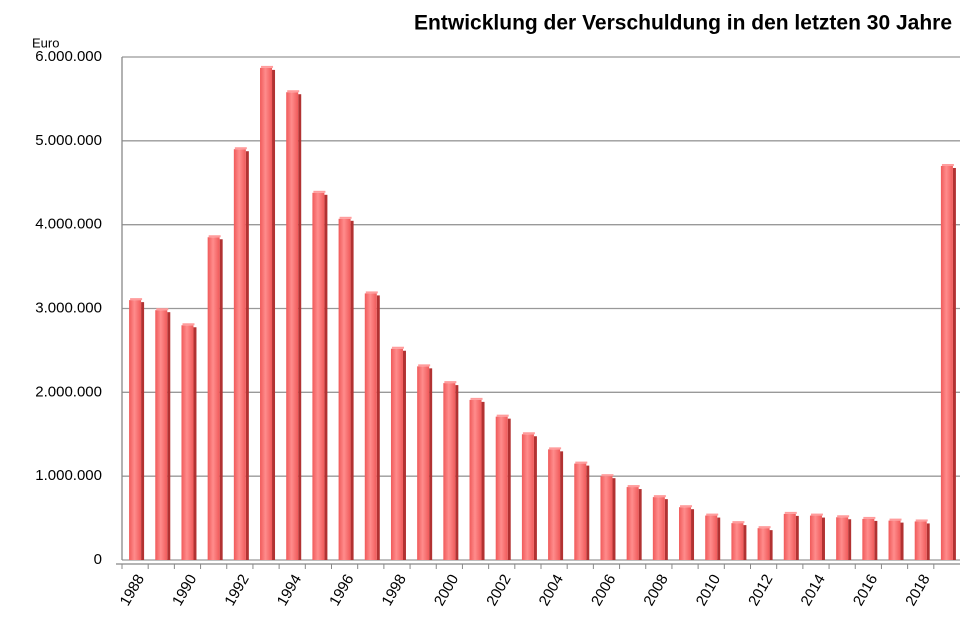  What do you see at coordinates (68, 224) in the screenshot?
I see `y-tick-label: 4.000.000` at bounding box center [68, 224].